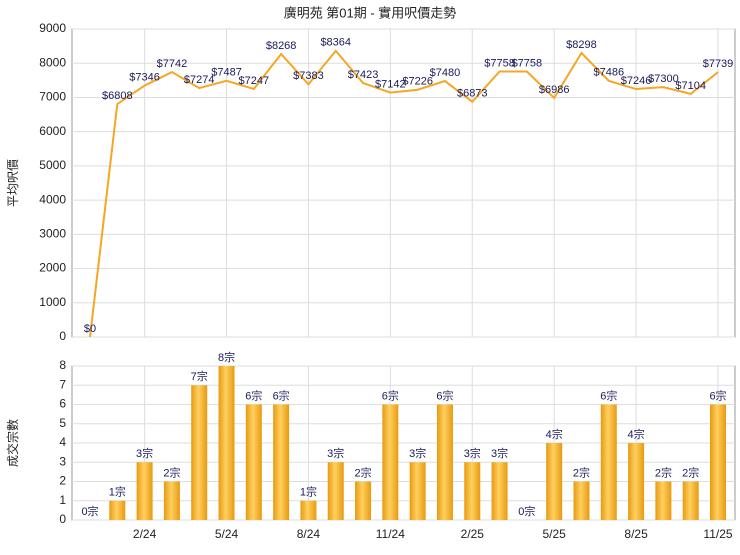 The height and width of the screenshot is (555, 740). Describe the element at coordinates (254, 81) in the screenshot. I see `data-label: $7247` at that location.